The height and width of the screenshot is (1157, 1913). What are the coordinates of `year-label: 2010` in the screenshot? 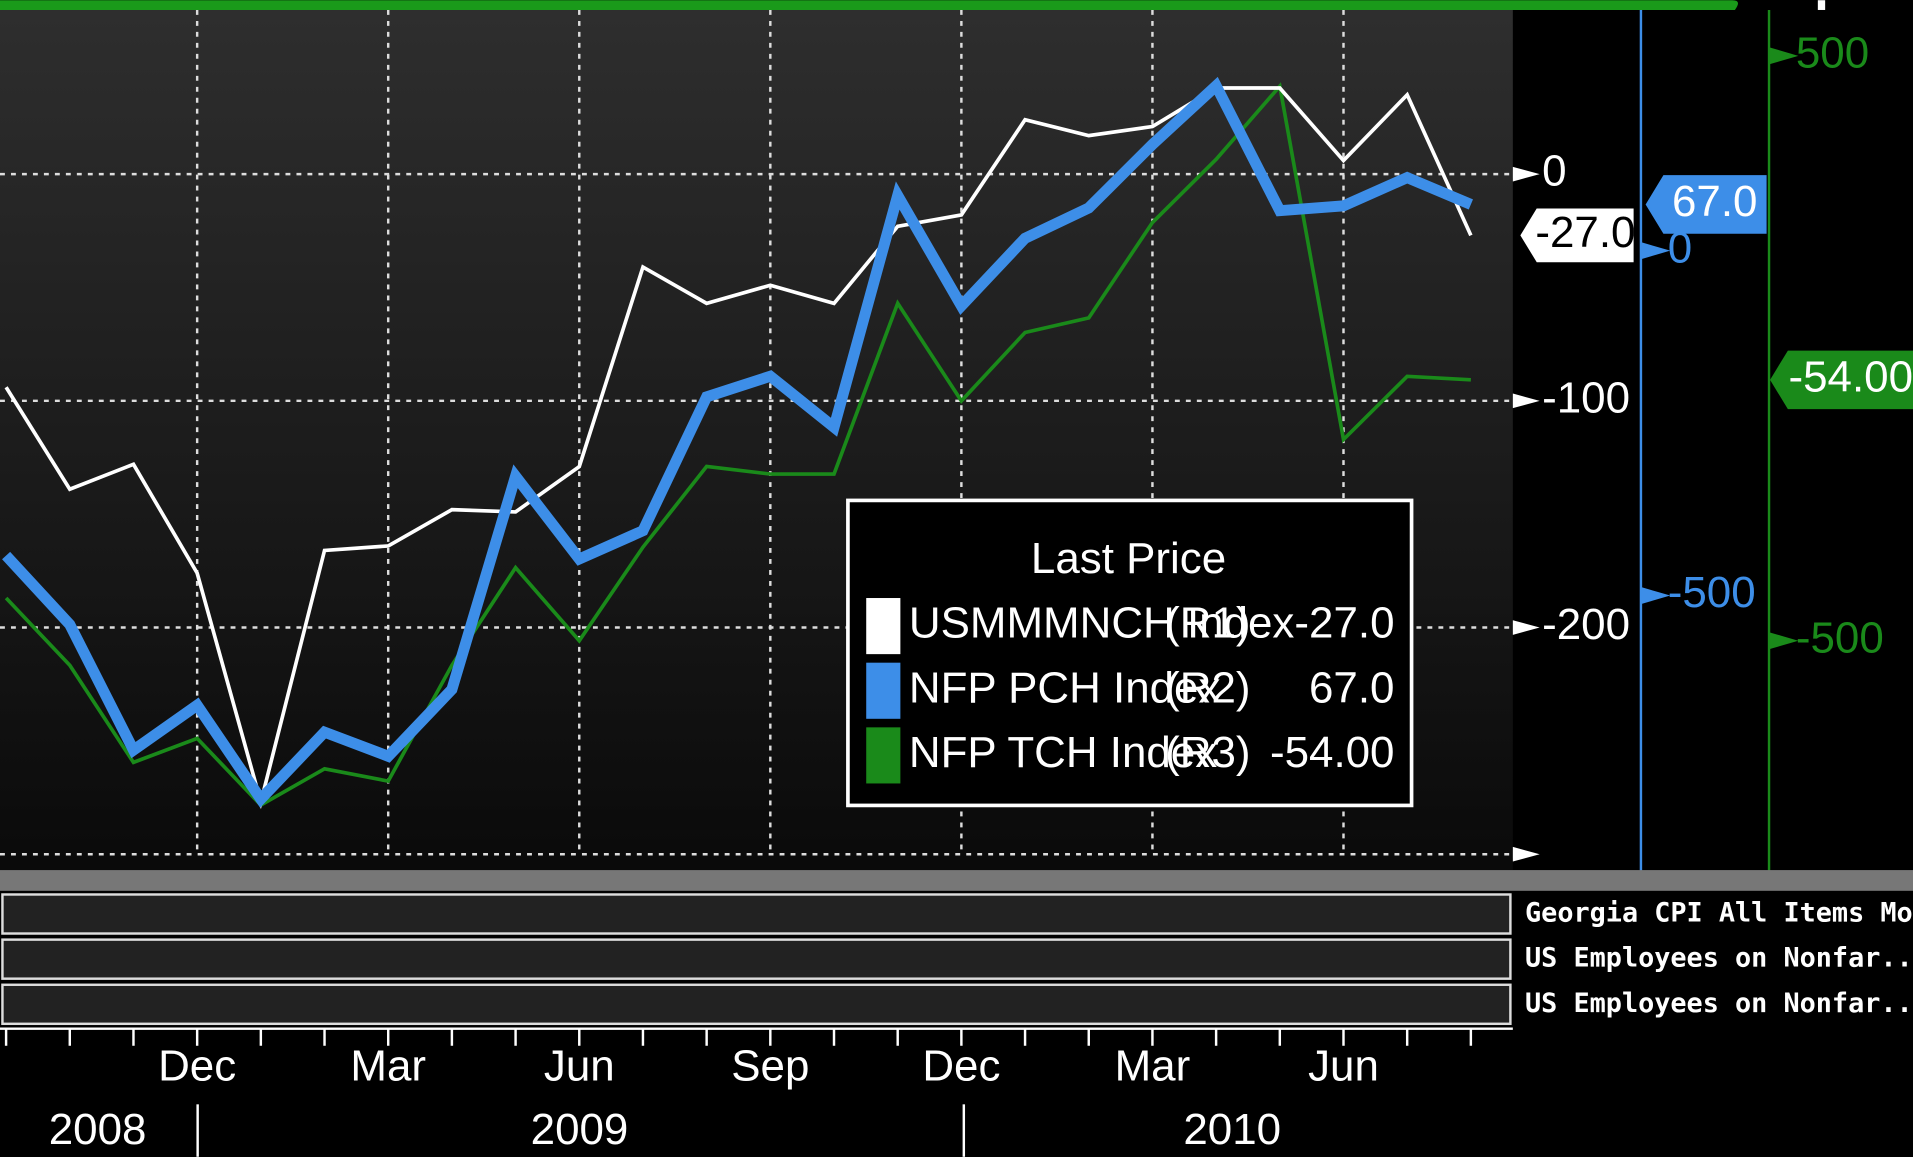 It's located at (1232, 1129).